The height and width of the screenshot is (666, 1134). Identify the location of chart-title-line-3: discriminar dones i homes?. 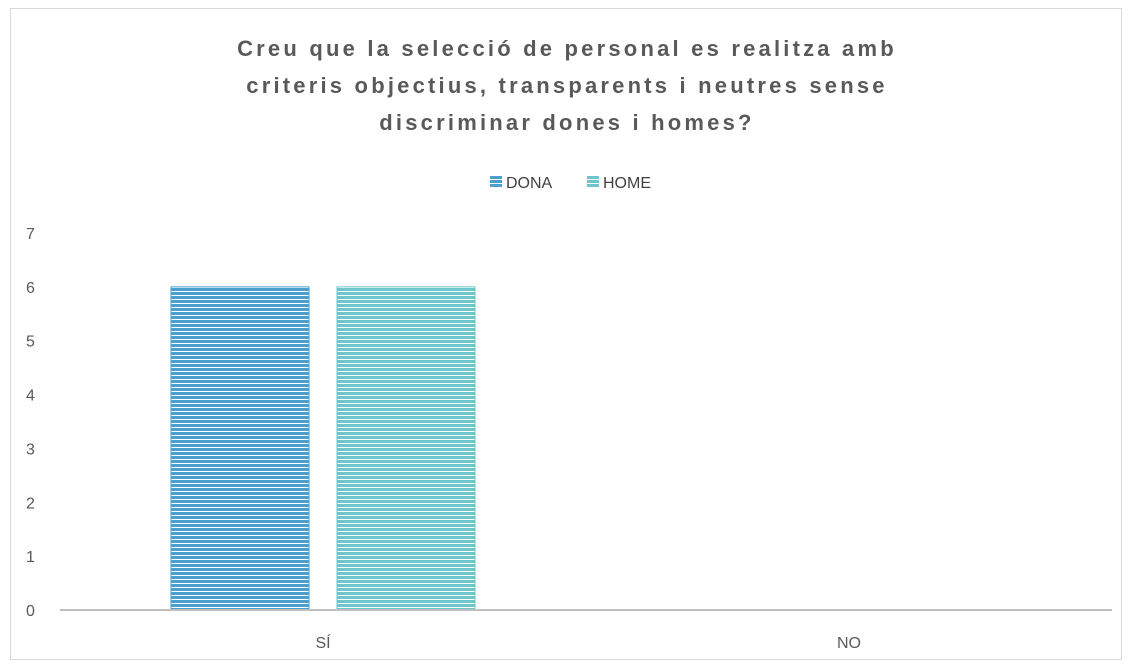
(566, 122).